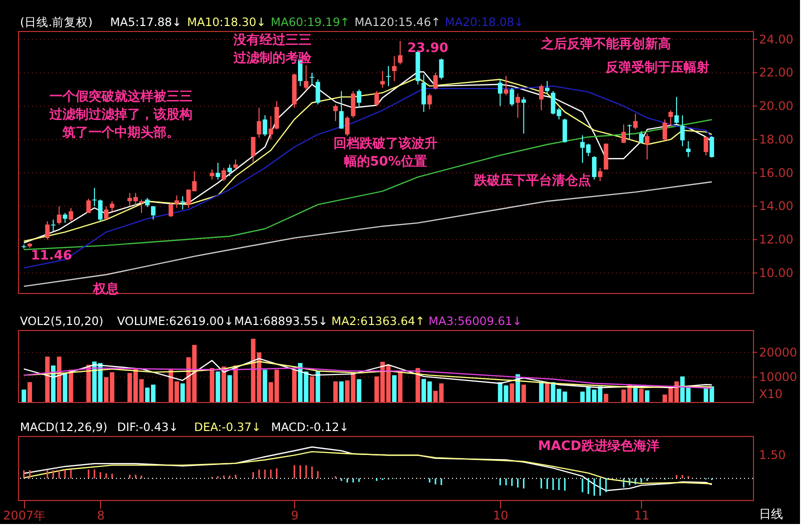 This screenshot has width=806, height=532. I want to click on y-tick-label: 14.00, so click(776, 206).